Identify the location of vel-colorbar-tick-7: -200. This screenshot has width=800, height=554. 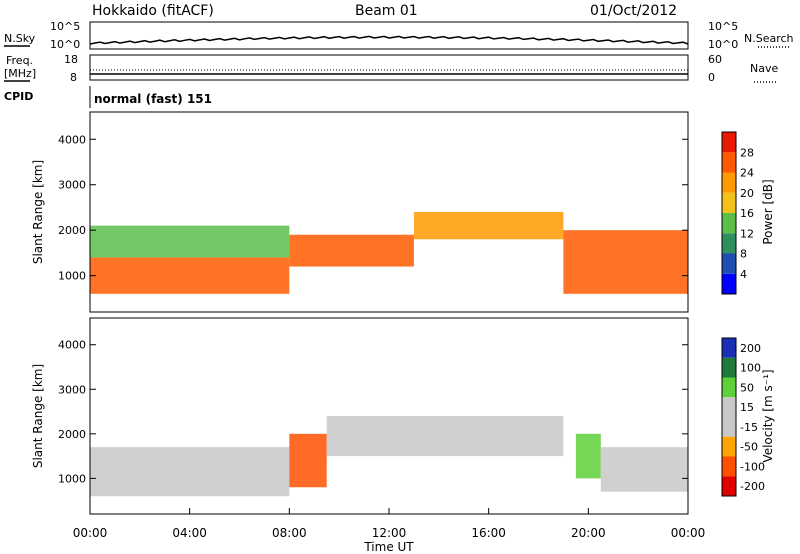
(752, 486).